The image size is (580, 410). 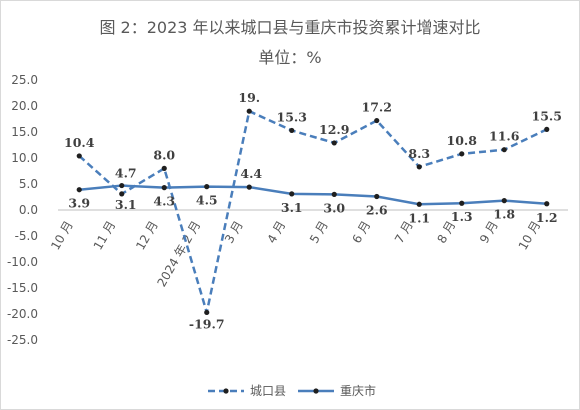 What do you see at coordinates (234, 232) in the screenshot?
I see `x-tick-label: 3 月` at bounding box center [234, 232].